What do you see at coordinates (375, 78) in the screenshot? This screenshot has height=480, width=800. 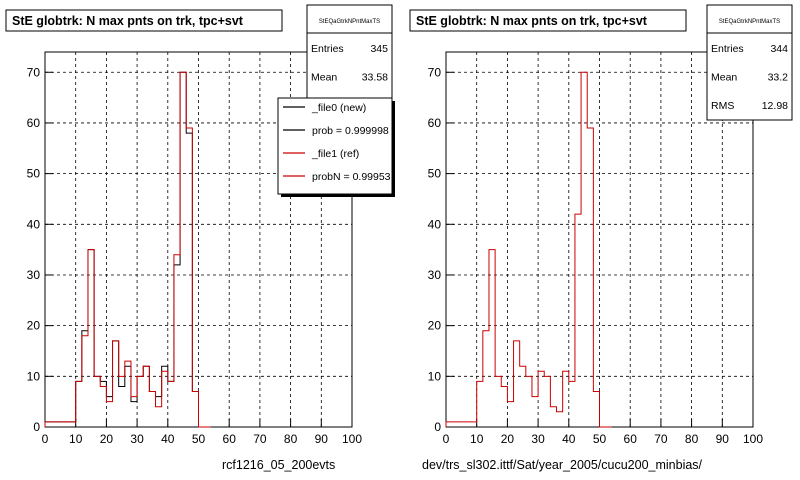 I see `stats-value: 33.58` at bounding box center [375, 78].